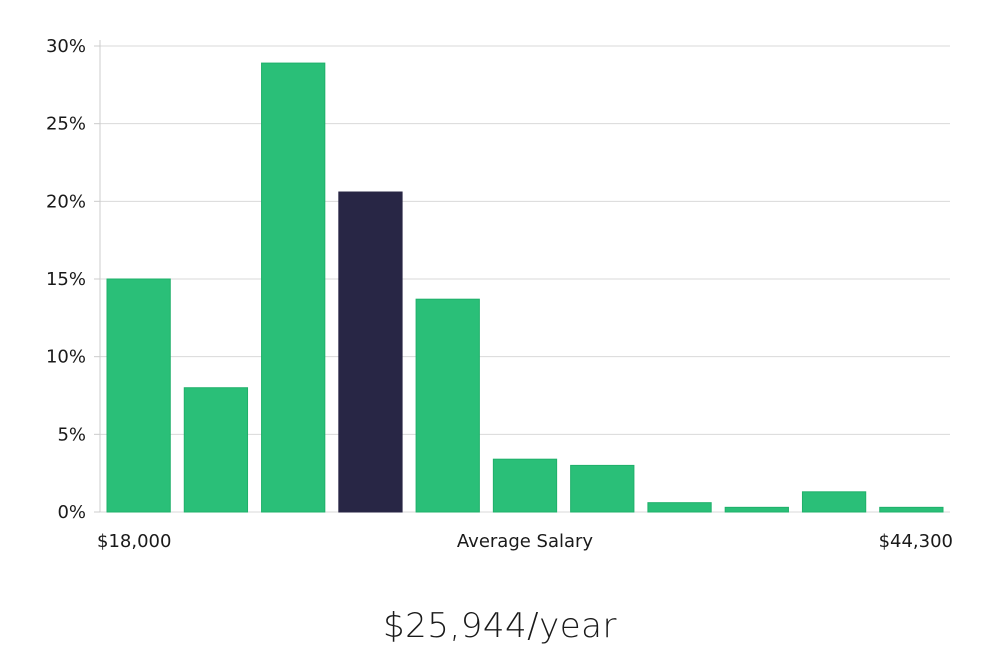 This screenshot has height=660, width=1000. I want to click on x-axis-title: Average Salary, so click(525, 541).